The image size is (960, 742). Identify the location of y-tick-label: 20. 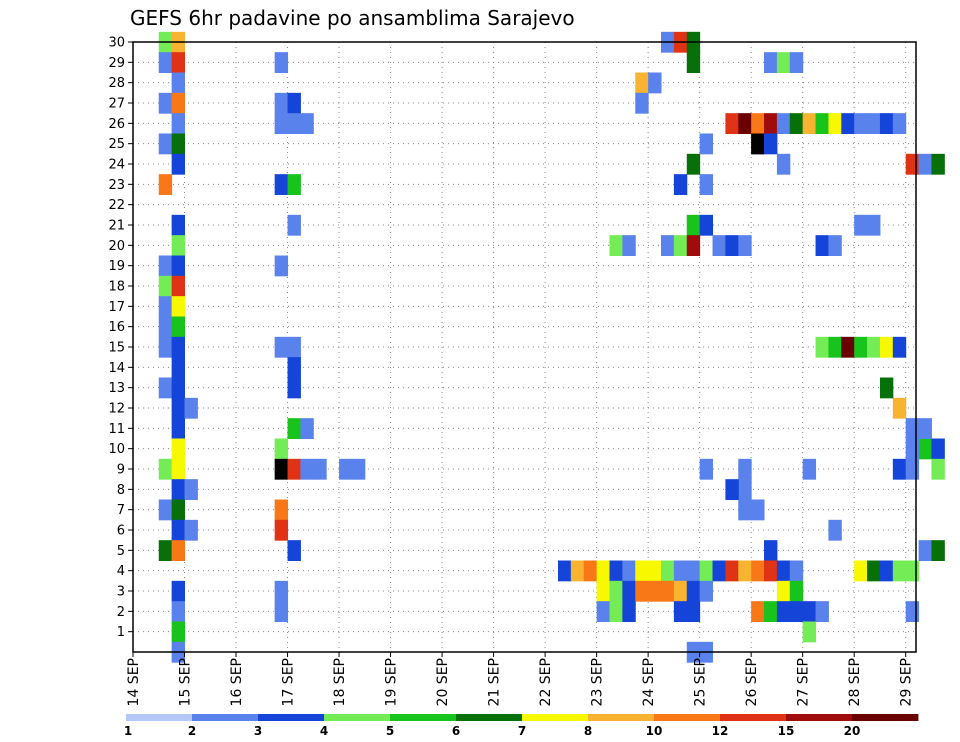
(116, 246).